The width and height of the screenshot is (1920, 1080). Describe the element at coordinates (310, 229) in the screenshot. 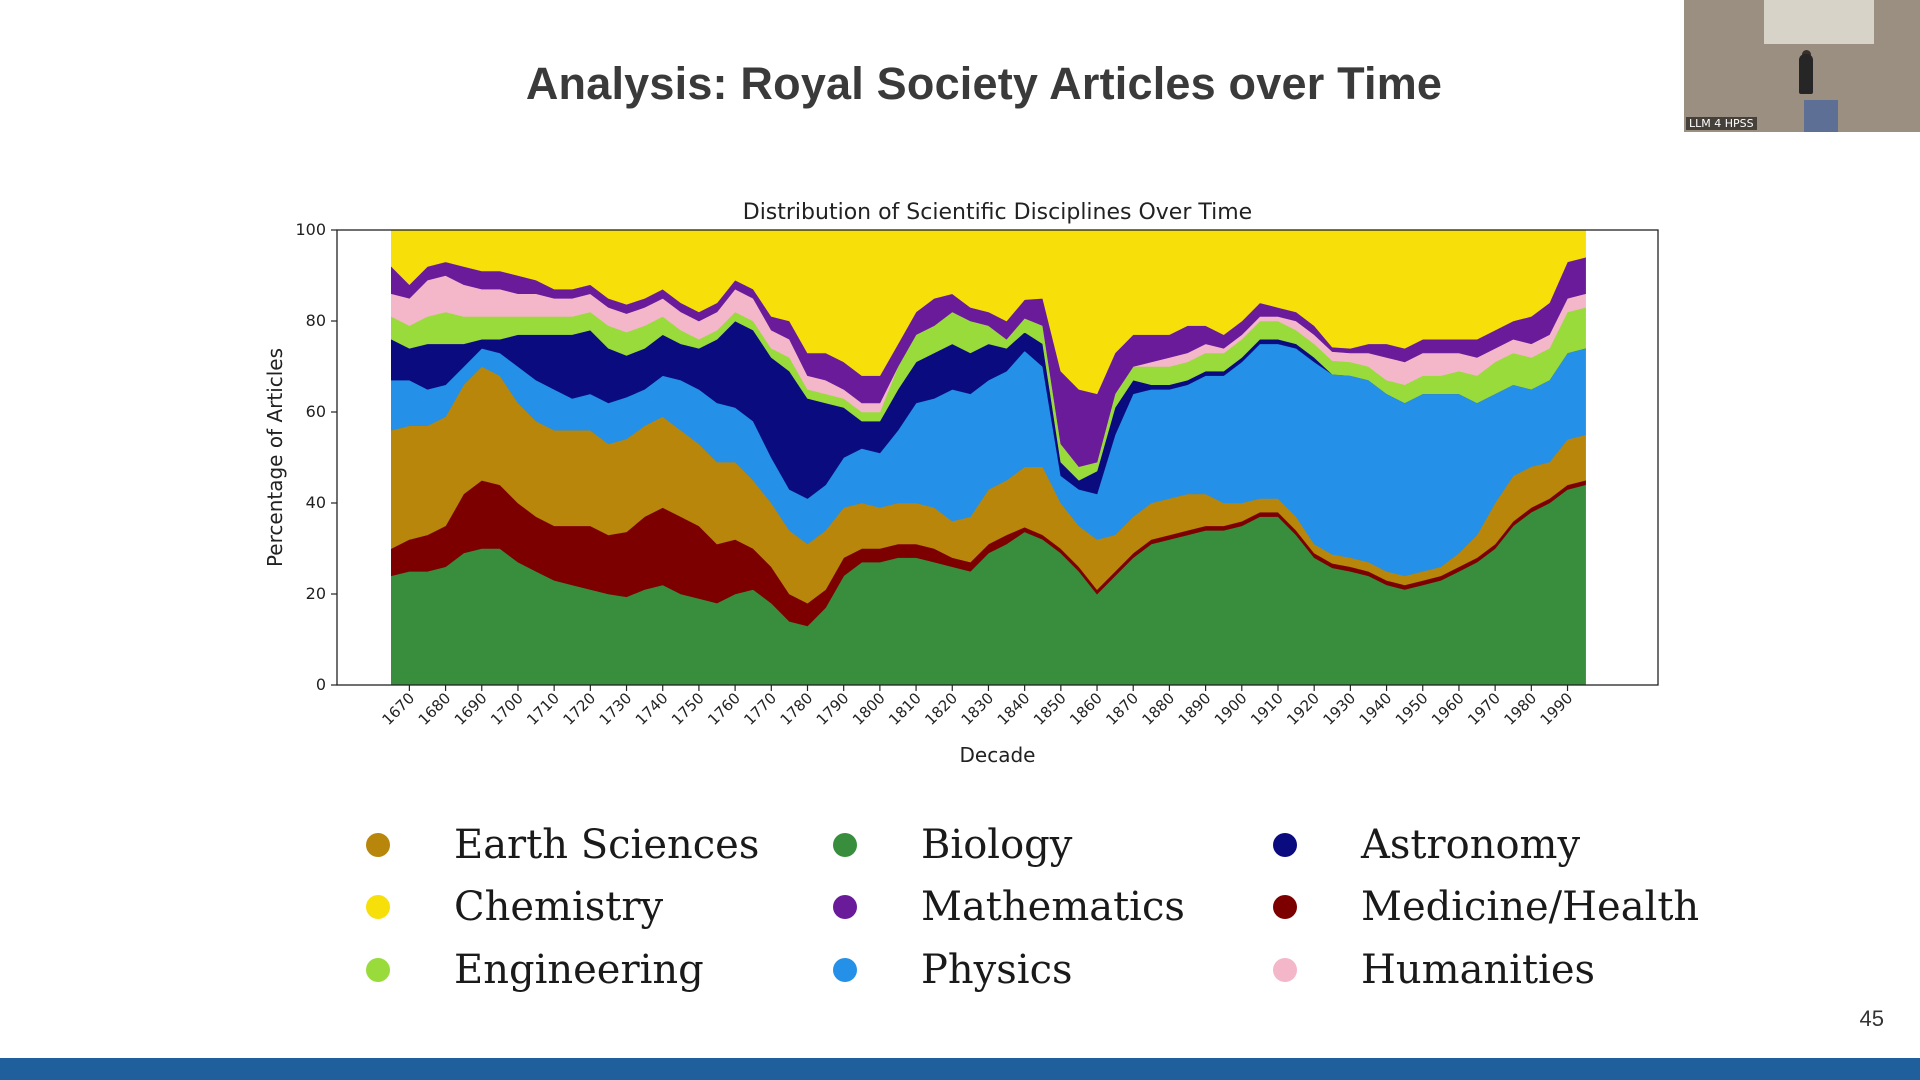

I see `y-tick-label: 100` at that location.